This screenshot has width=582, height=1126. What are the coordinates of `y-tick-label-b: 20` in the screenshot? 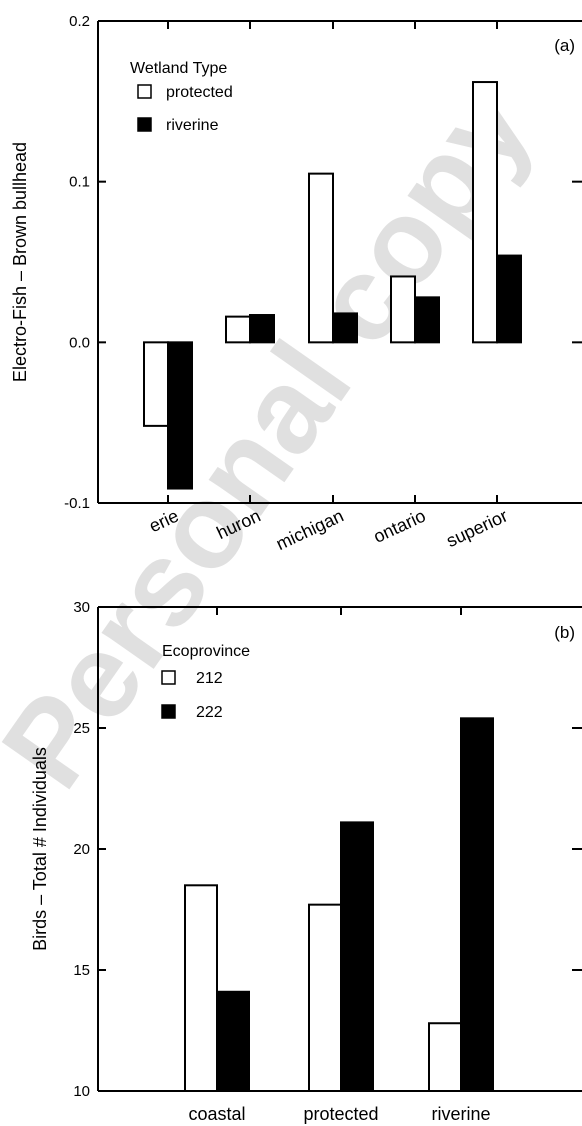 It's located at (81, 849).